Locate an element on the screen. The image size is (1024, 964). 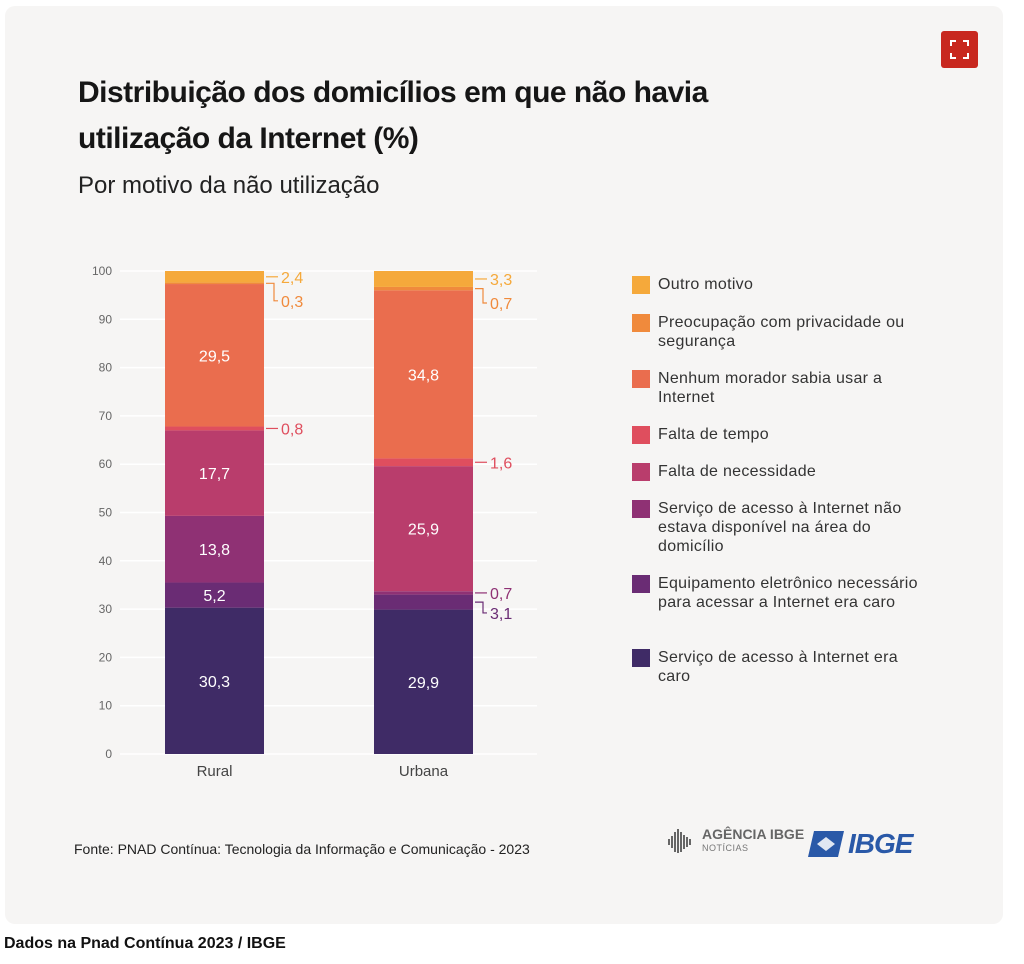
data-label: 0,3 is located at coordinates (292, 302).